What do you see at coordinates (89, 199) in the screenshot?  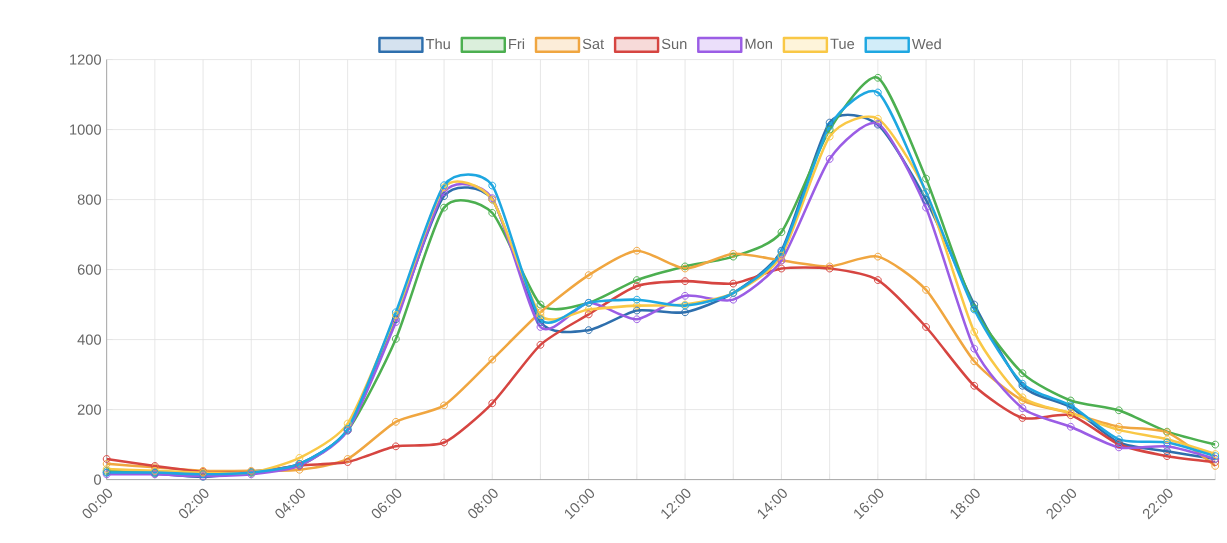 I see `y-tick-label: 800` at bounding box center [89, 199].